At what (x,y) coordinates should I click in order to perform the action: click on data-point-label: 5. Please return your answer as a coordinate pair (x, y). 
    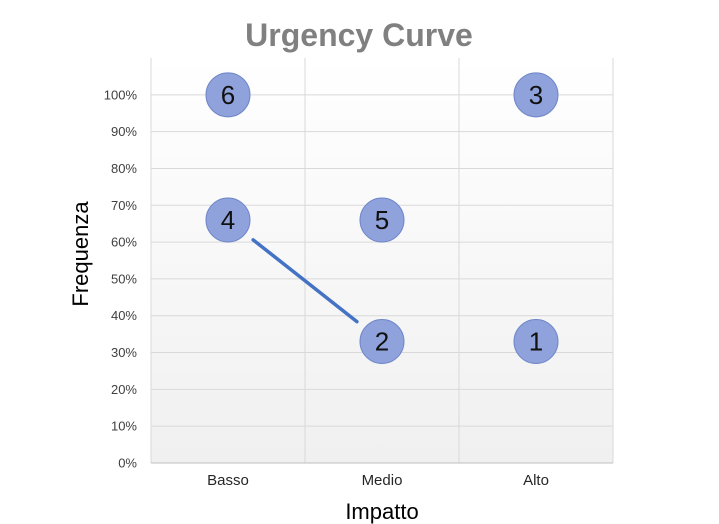
    Looking at the image, I should click on (382, 220).